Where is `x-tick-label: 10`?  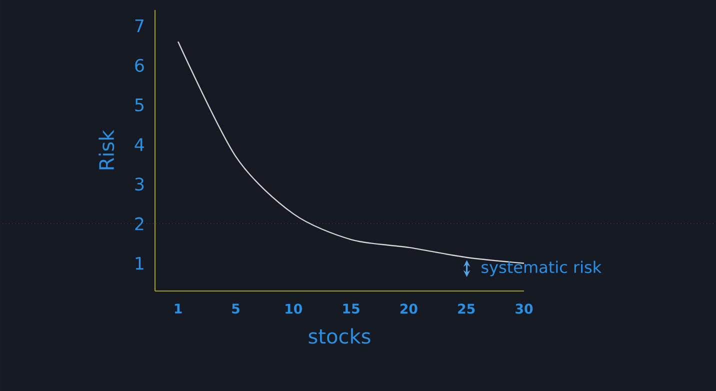 x-tick-label: 10 is located at coordinates (294, 309).